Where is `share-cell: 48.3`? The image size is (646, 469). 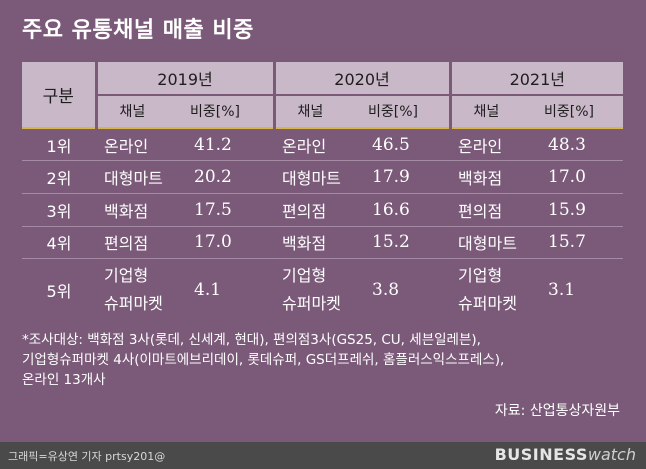
share-cell: 48.3 is located at coordinates (581, 144).